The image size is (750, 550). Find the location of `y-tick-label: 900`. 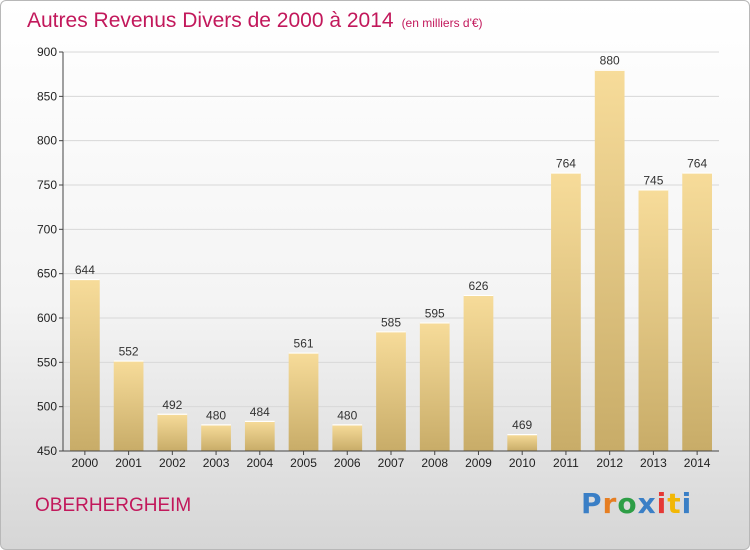

y-tick-label: 900 is located at coordinates (47, 52).